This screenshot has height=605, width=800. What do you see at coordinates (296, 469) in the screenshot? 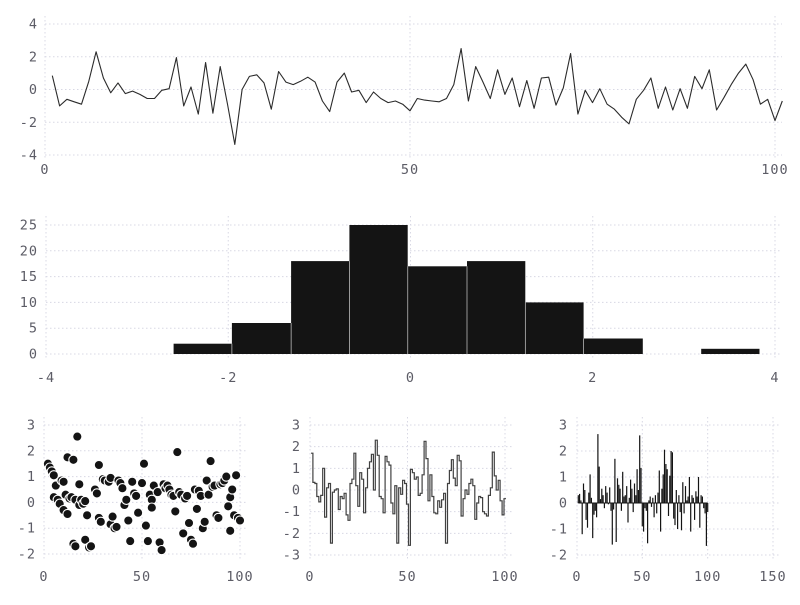
I see `y-tick-label: 1` at bounding box center [296, 469].